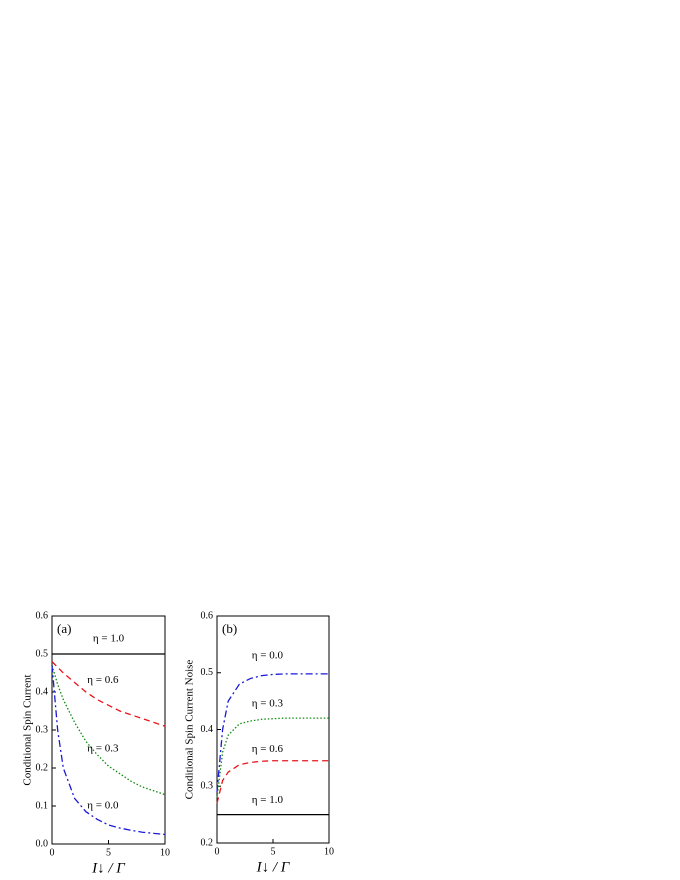 The height and width of the screenshot is (880, 680). Describe the element at coordinates (190, 730) in the screenshot. I see `y-axis-label: Conditional Spin Current Noise` at that location.